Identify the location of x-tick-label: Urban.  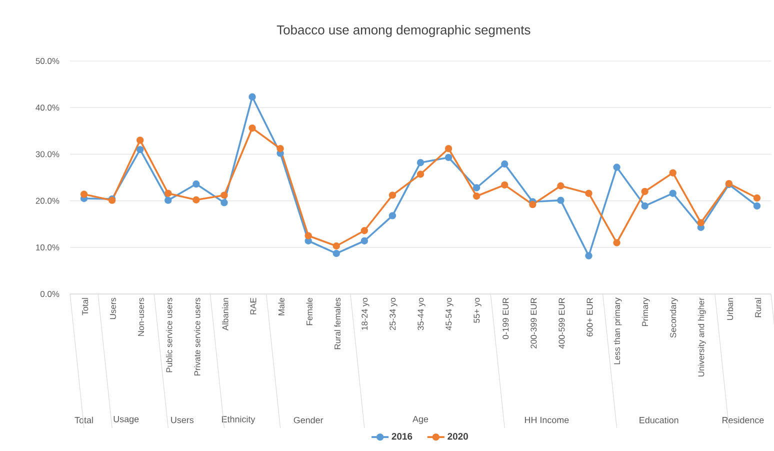
(730, 309).